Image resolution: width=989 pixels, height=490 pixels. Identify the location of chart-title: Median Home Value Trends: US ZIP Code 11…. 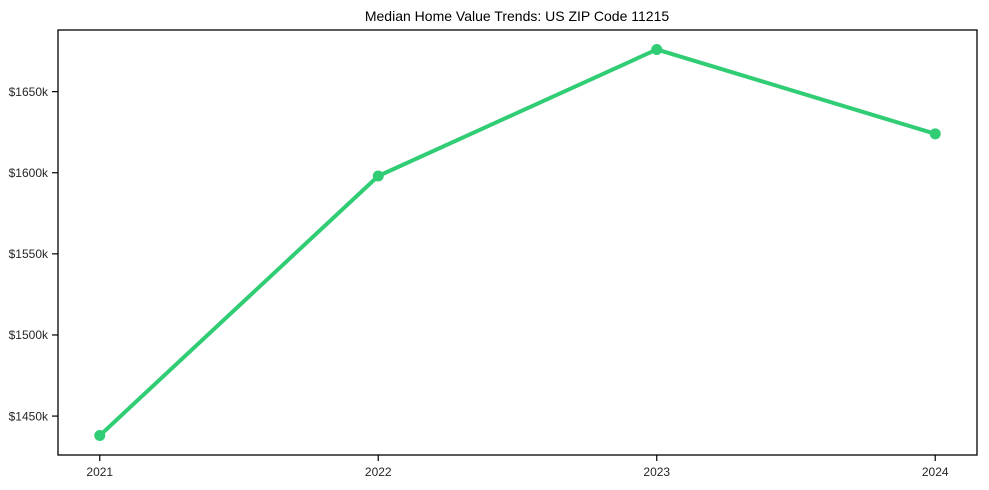
(517, 16).